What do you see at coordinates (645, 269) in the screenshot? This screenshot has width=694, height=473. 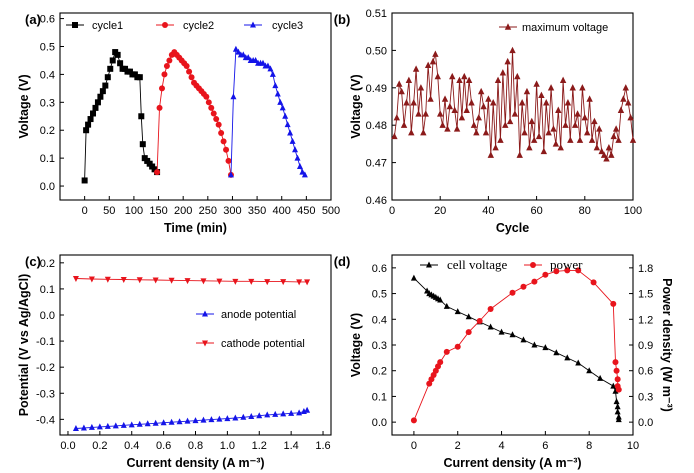 I see `y2-tick-label: 1.8` at bounding box center [645, 269].